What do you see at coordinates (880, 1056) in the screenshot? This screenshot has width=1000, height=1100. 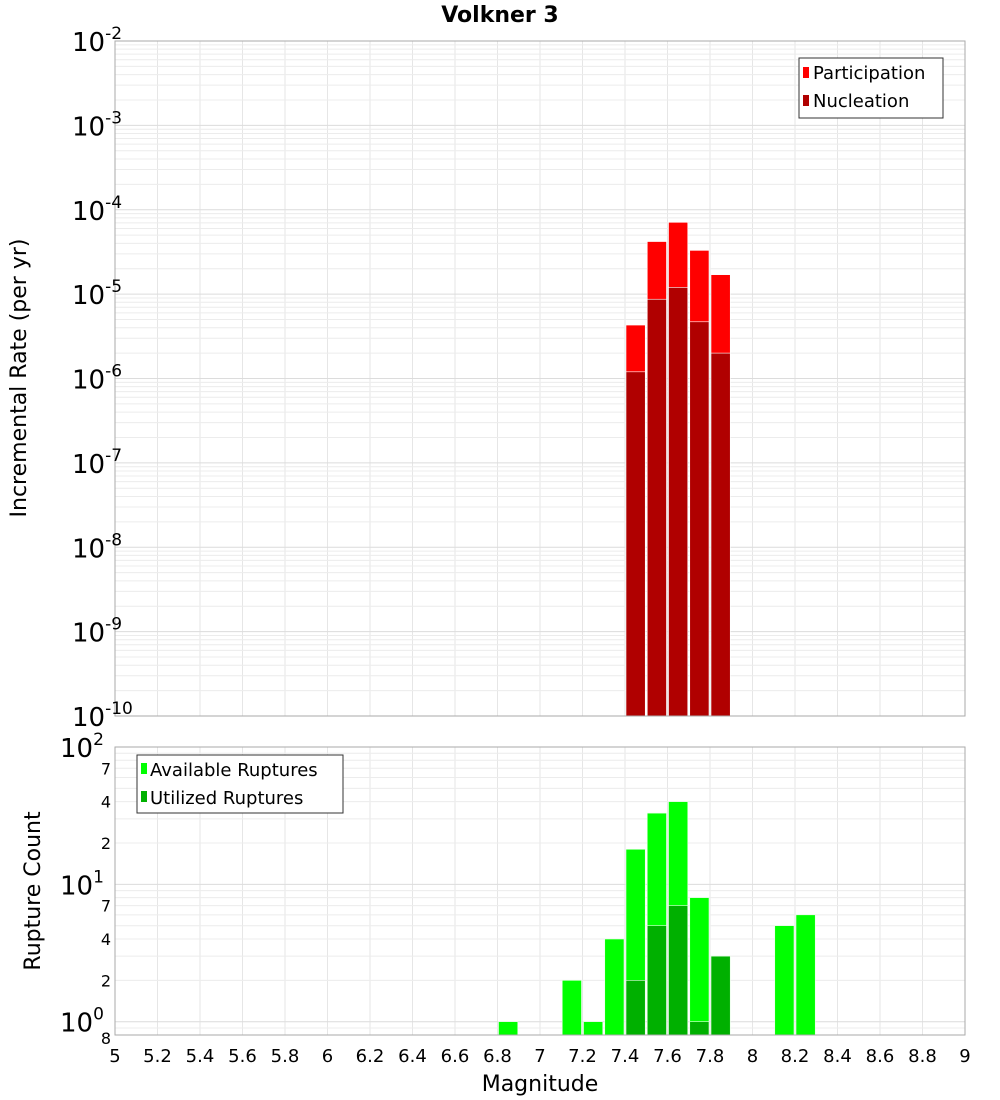 I see `x-tick-label: 8.6` at bounding box center [880, 1056].